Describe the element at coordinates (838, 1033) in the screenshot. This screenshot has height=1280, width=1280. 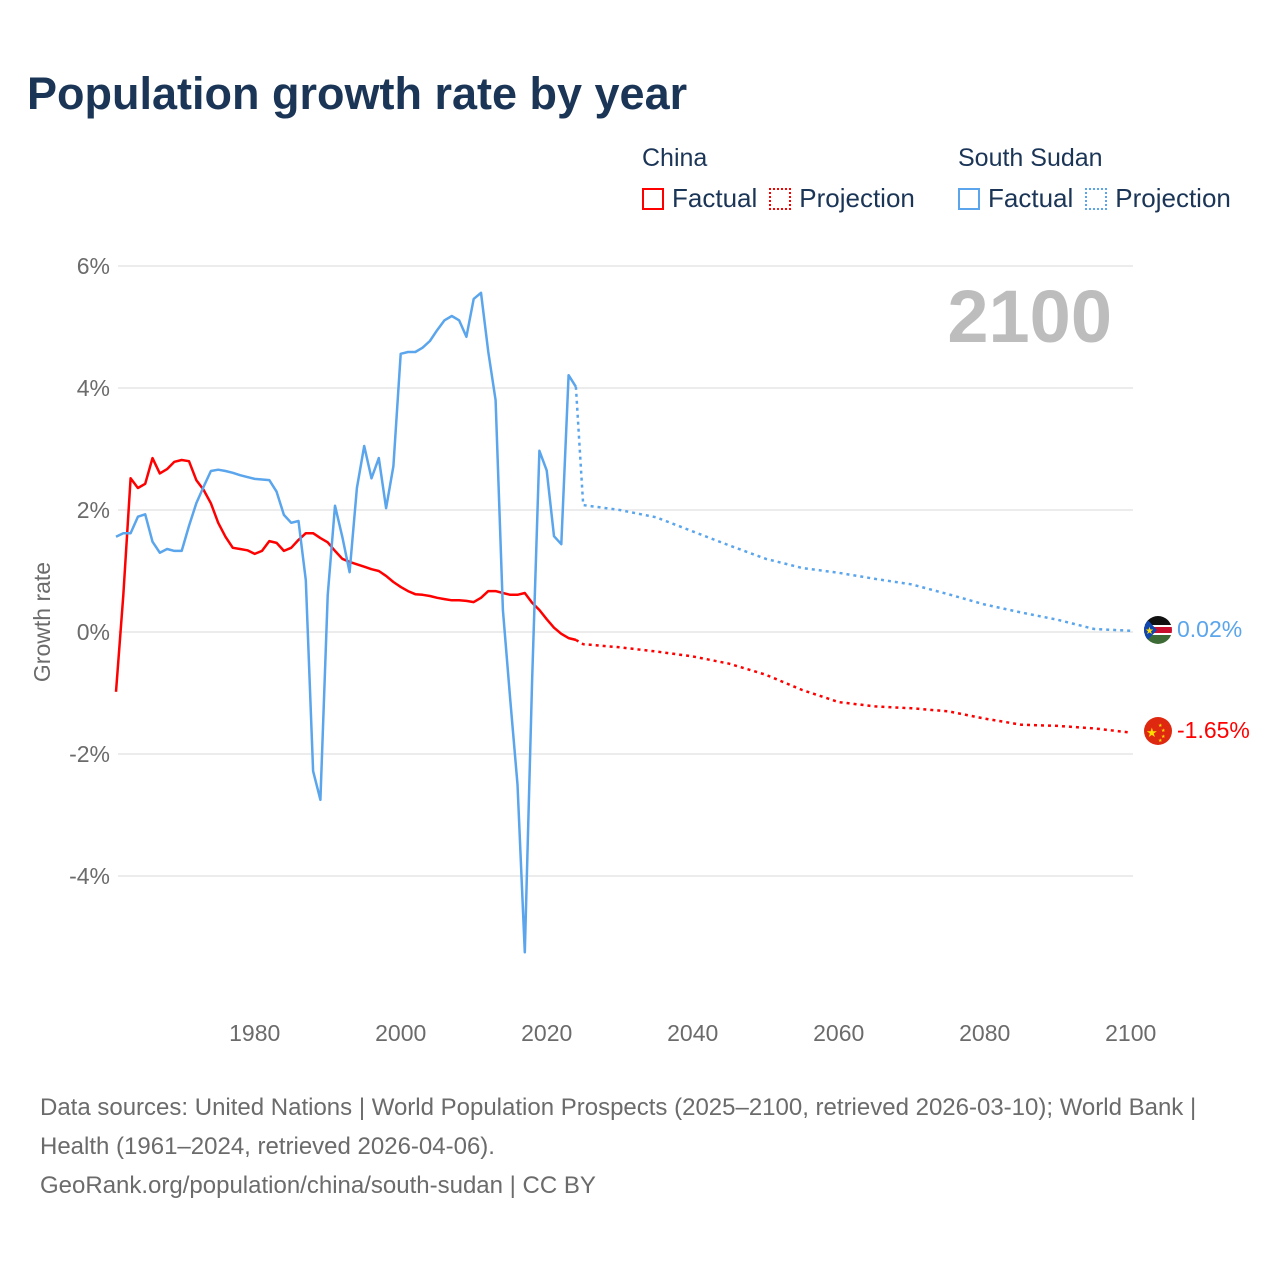
I see `x-tick-label: 2060` at that location.